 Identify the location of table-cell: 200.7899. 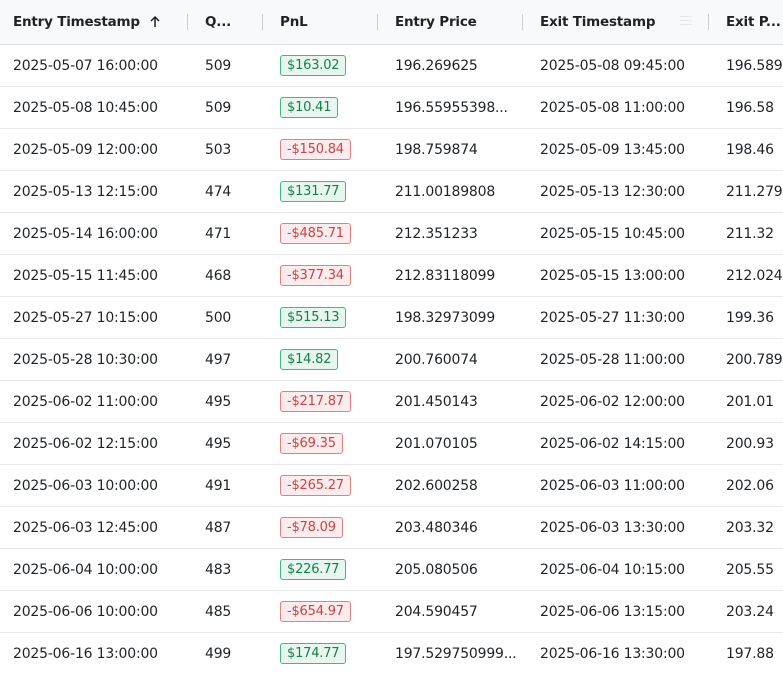
(754, 359).